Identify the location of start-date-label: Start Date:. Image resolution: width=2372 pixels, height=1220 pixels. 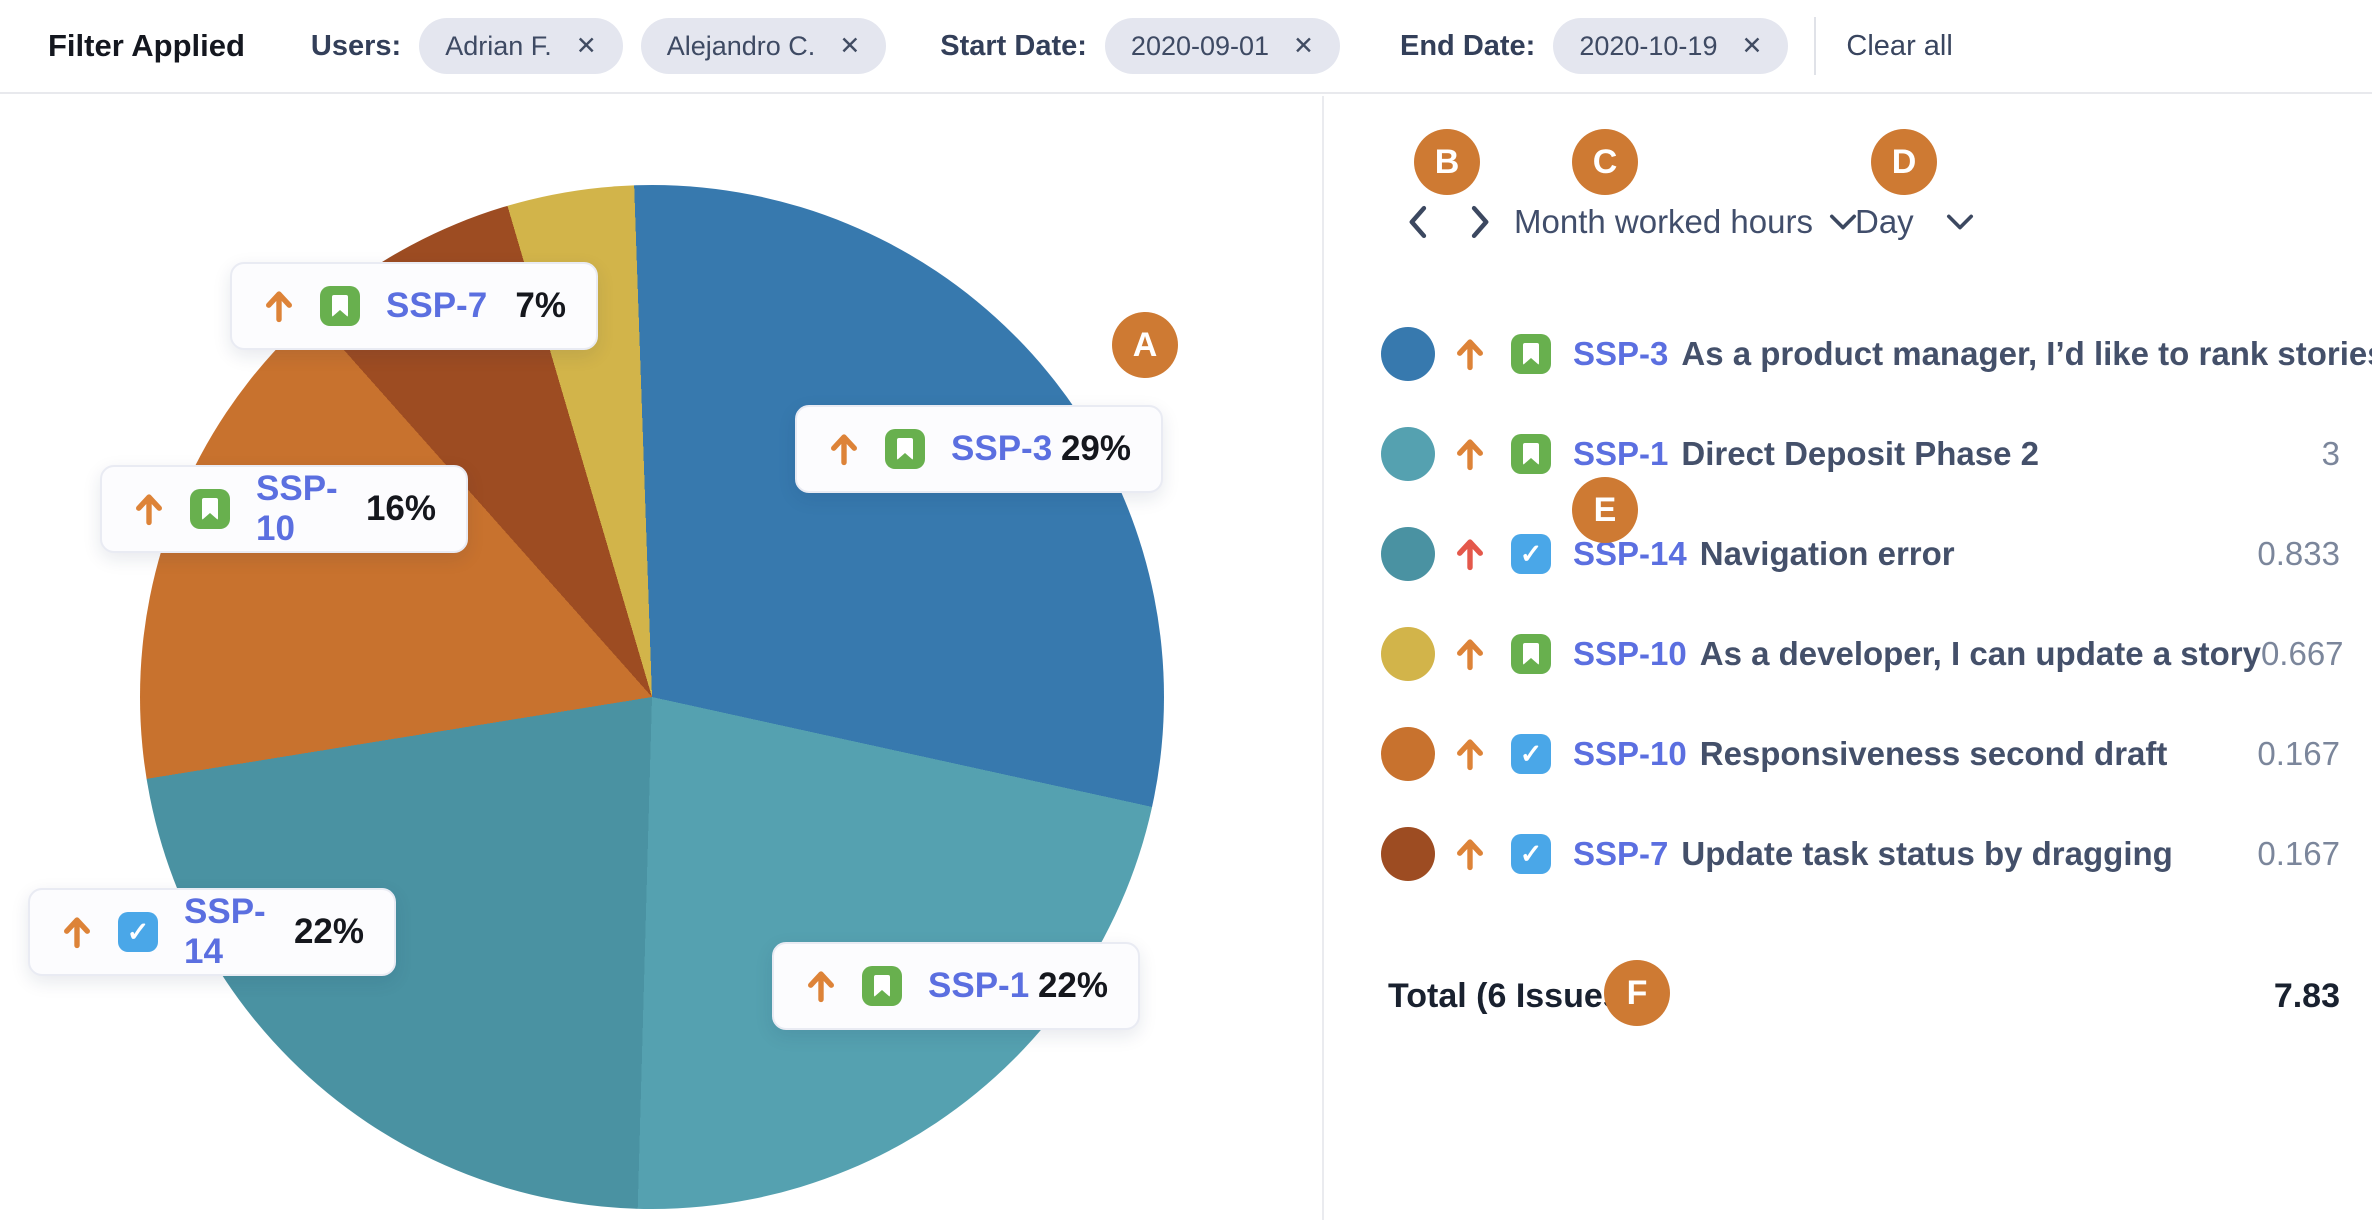
(1013, 45).